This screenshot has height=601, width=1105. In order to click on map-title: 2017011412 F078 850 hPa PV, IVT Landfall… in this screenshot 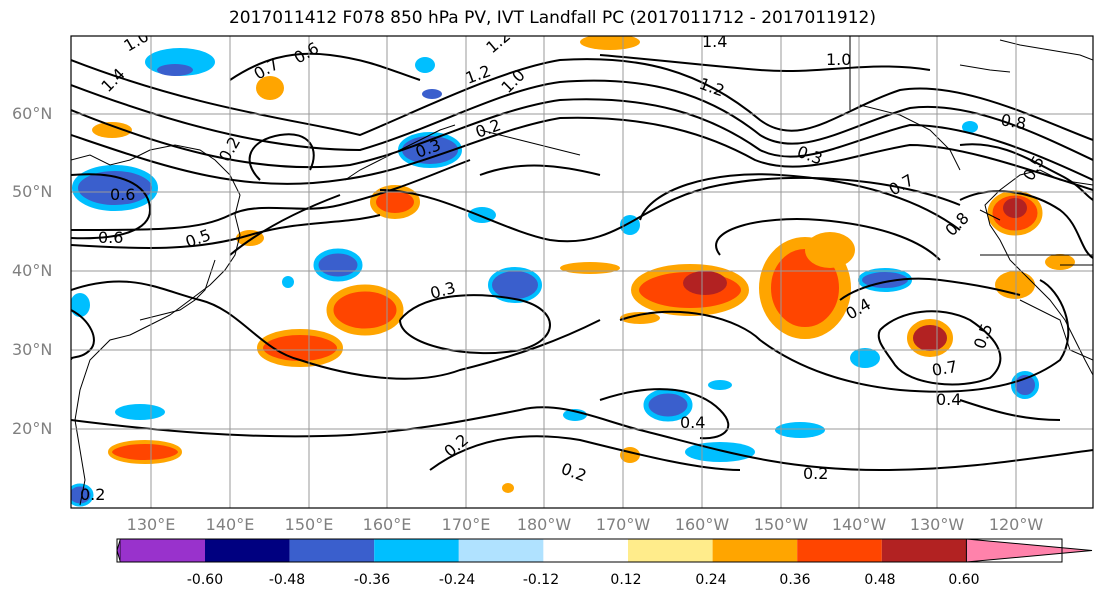, I will do `click(552, 18)`.